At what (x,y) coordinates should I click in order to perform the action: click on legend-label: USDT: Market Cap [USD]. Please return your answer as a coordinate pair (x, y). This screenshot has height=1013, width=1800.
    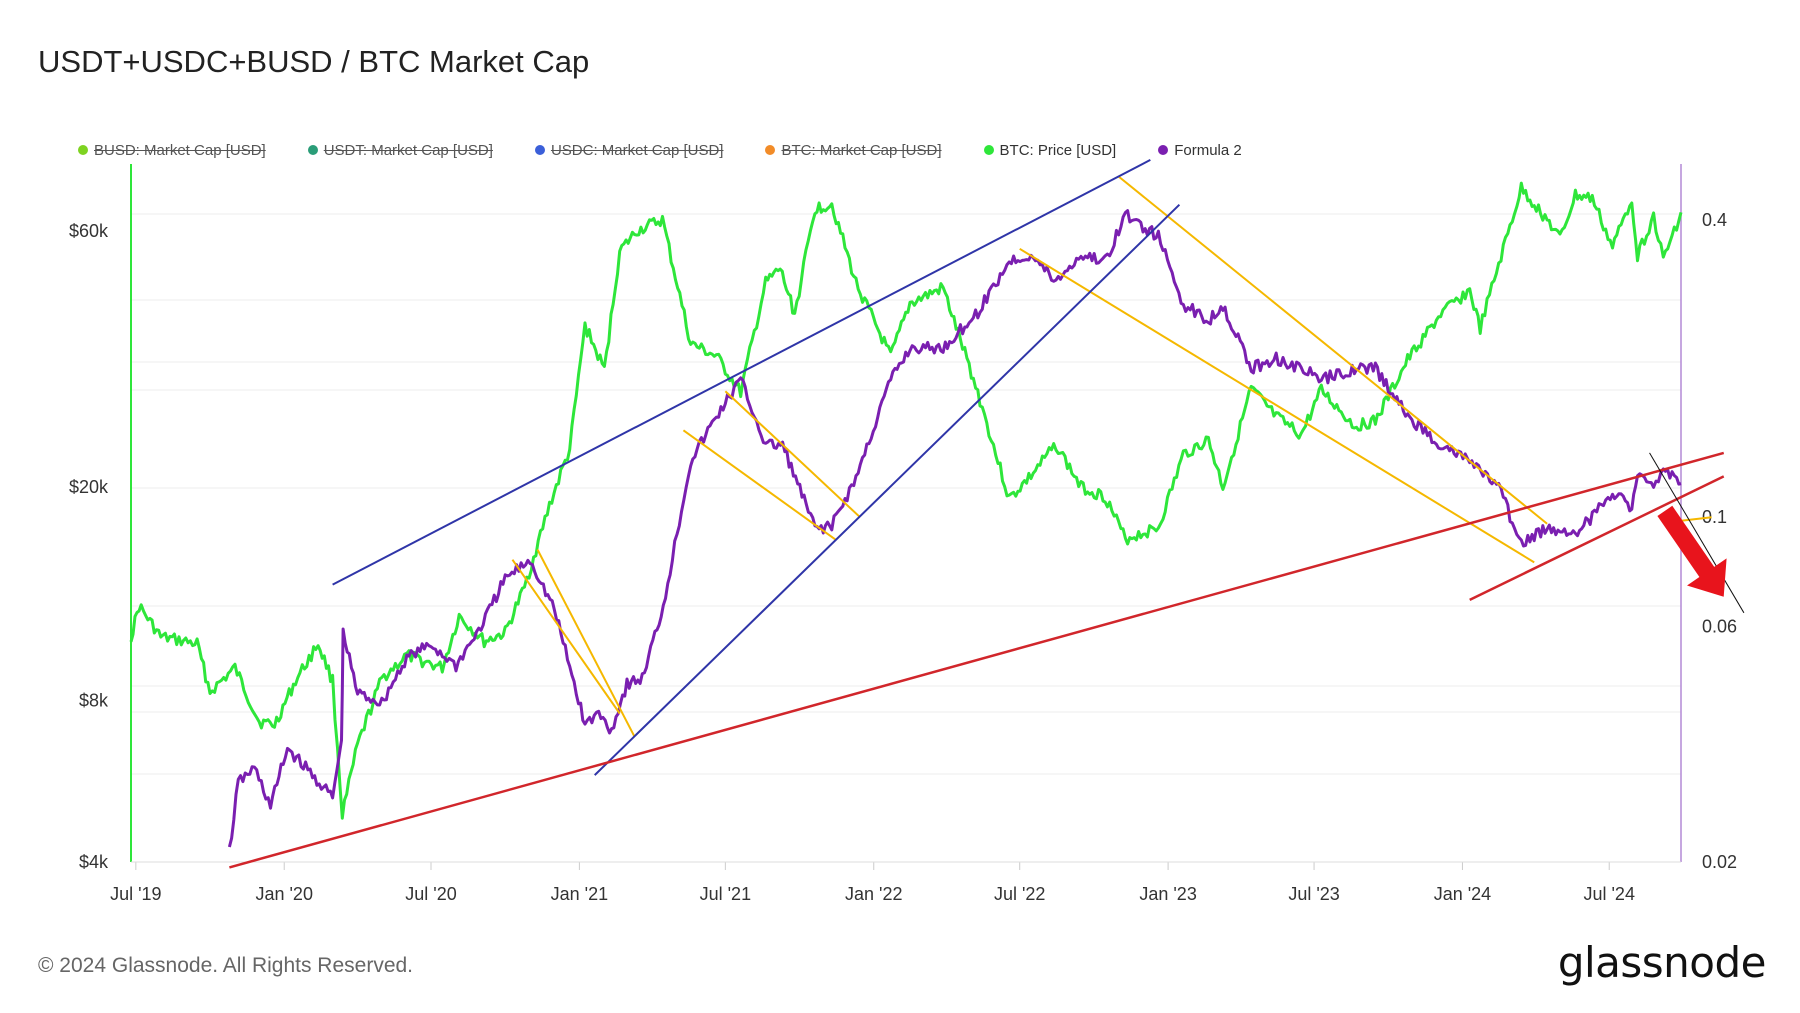
    Looking at the image, I should click on (408, 150).